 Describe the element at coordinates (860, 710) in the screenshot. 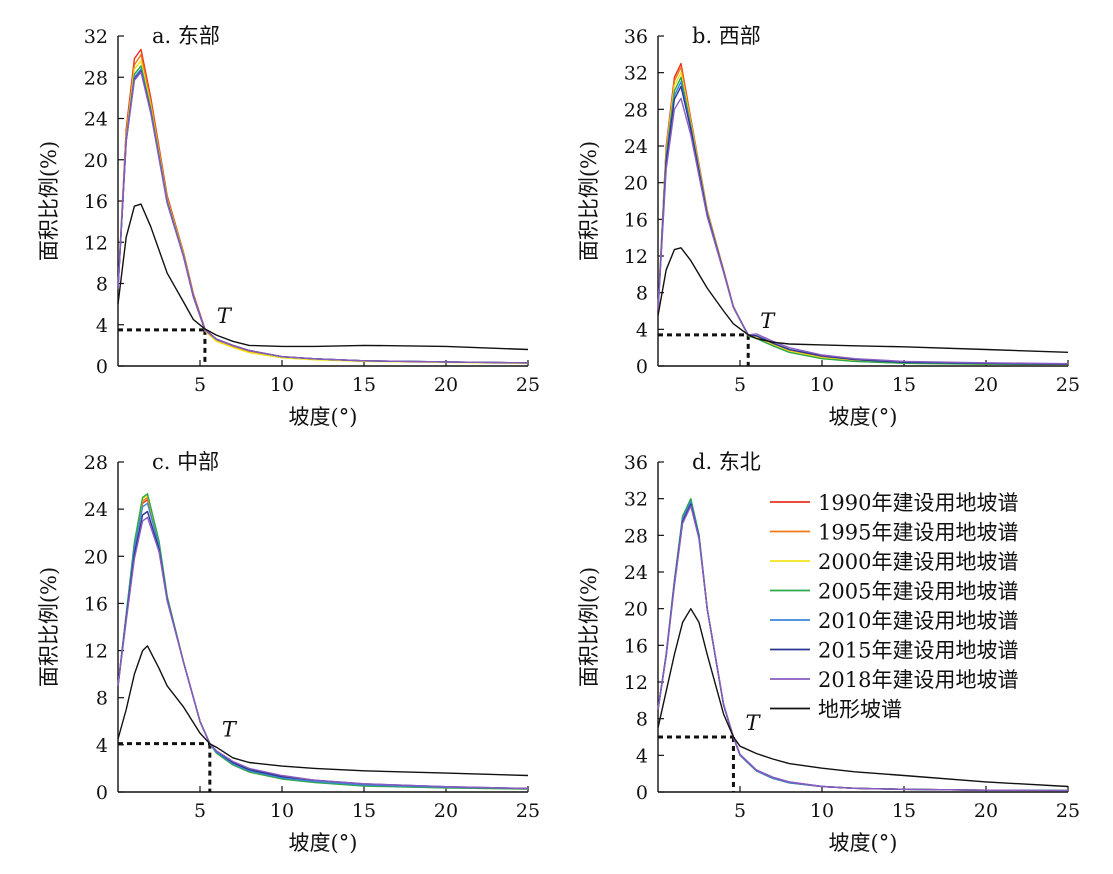

I see `legend-label-8: 地形坡谱` at that location.